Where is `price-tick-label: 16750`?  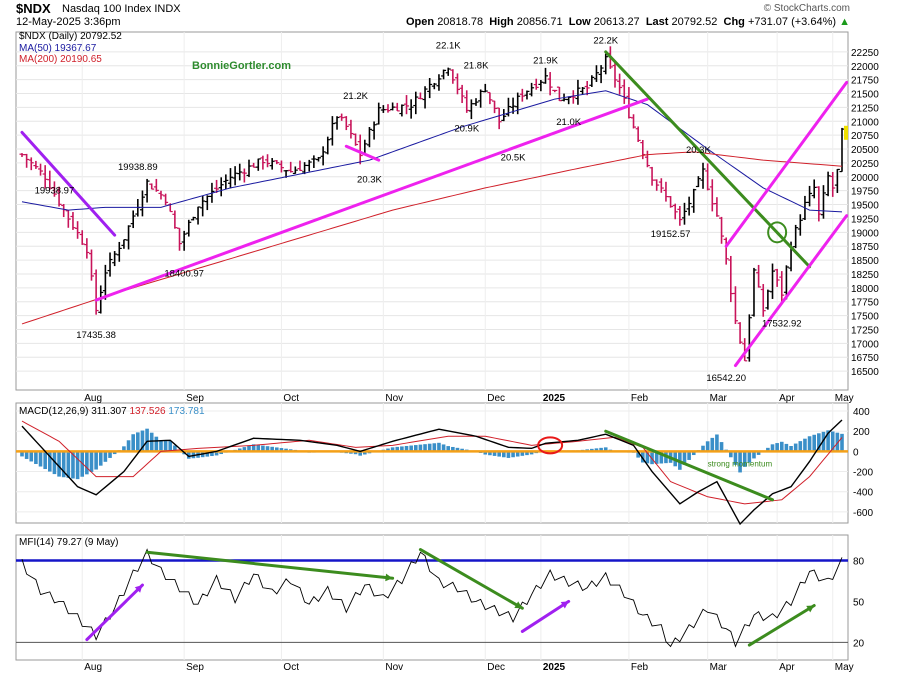
price-tick-label: 16750 is located at coordinates (865, 358).